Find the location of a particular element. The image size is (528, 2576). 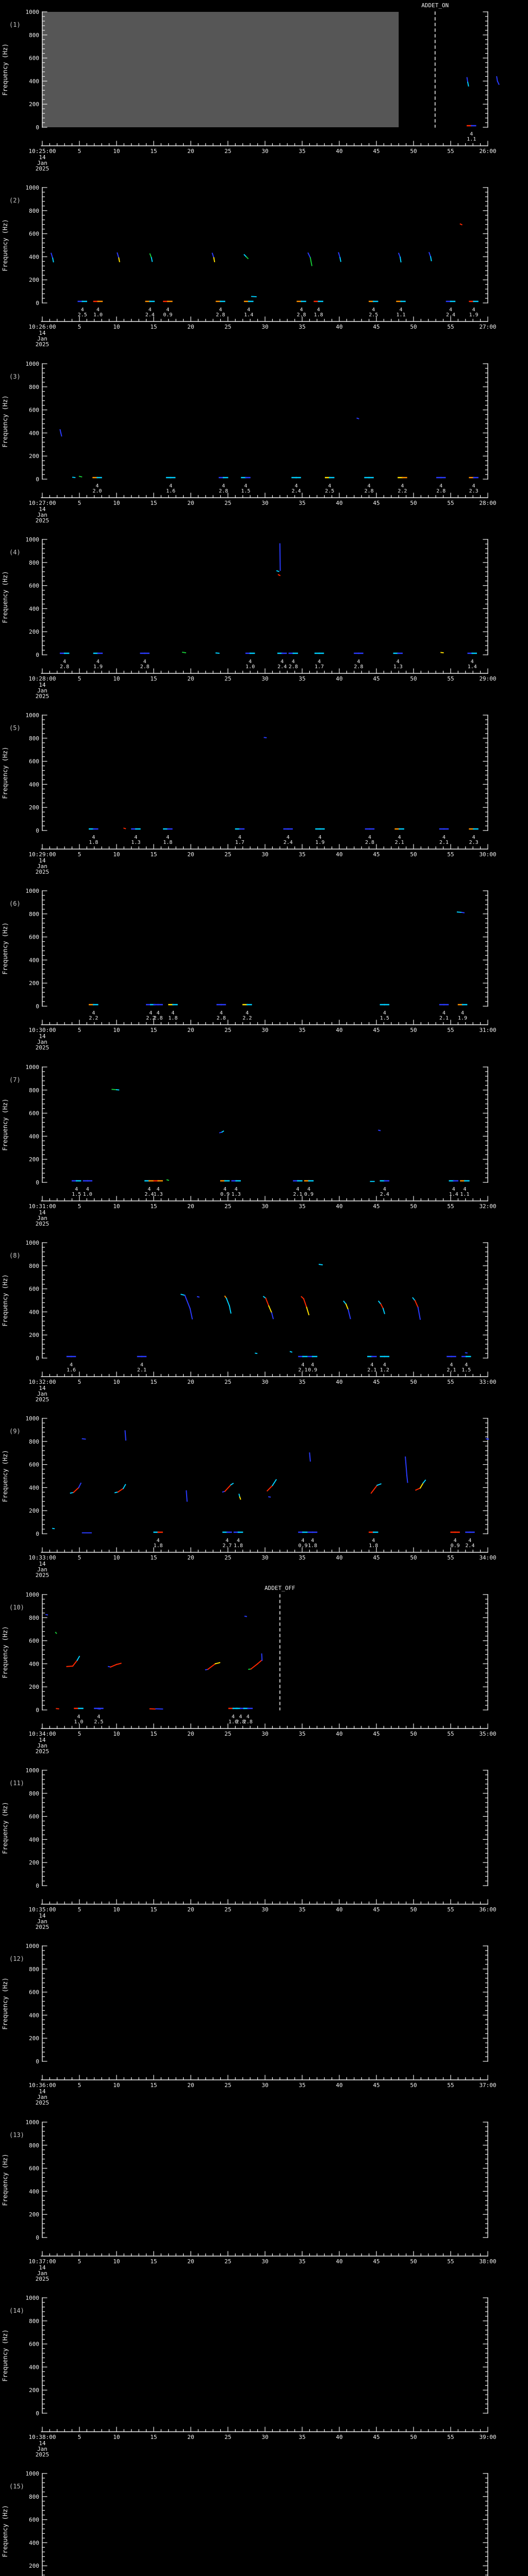

detection-score-label: 2.5 is located at coordinates (82, 315).